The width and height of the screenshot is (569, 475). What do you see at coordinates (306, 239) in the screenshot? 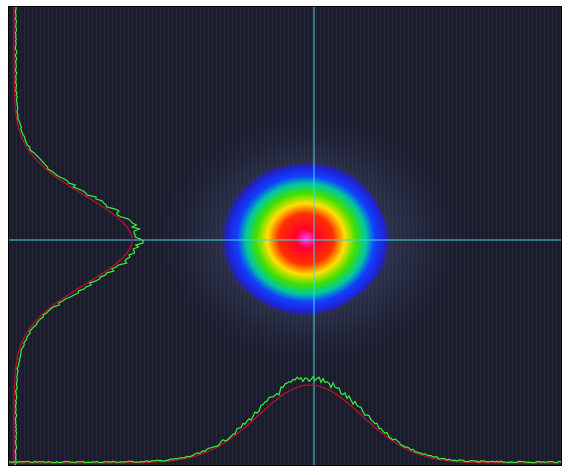
I see `beam-spot` at bounding box center [306, 239].